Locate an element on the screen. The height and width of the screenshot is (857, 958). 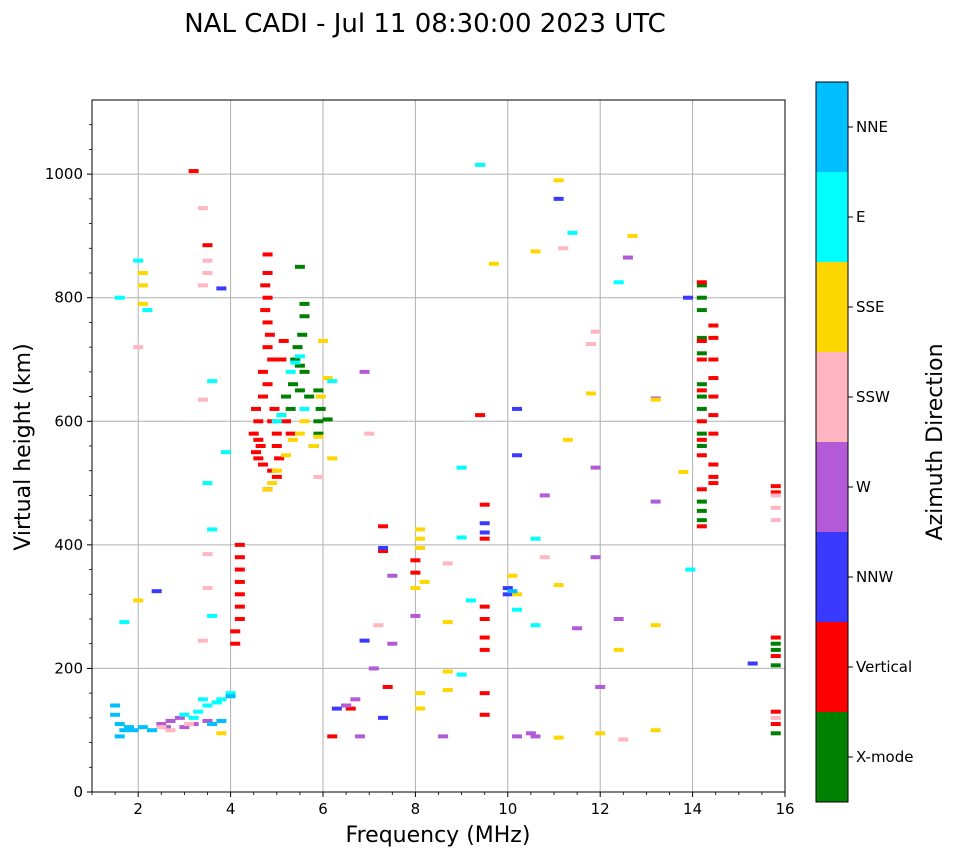
y-tick-label: 1000 is located at coordinates (64, 174).